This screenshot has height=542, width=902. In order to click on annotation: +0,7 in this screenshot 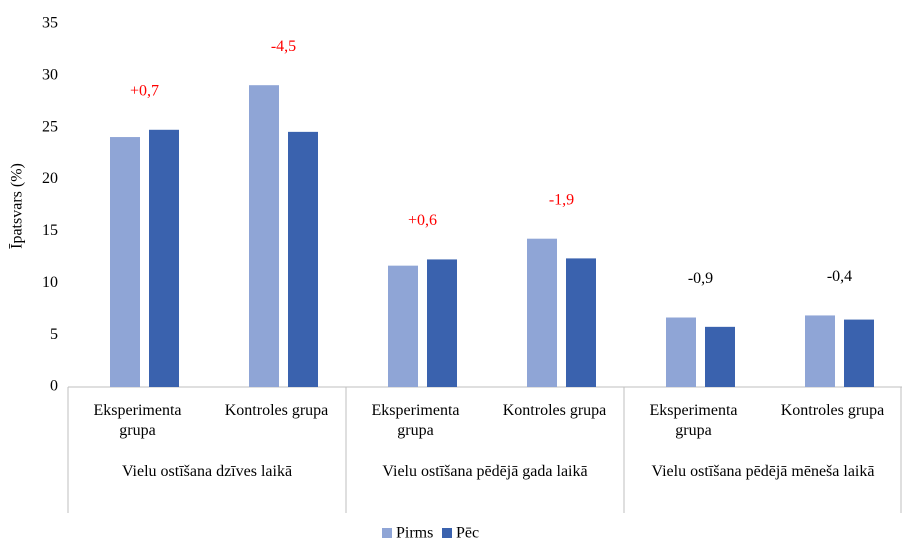, I will do `click(144, 90)`.